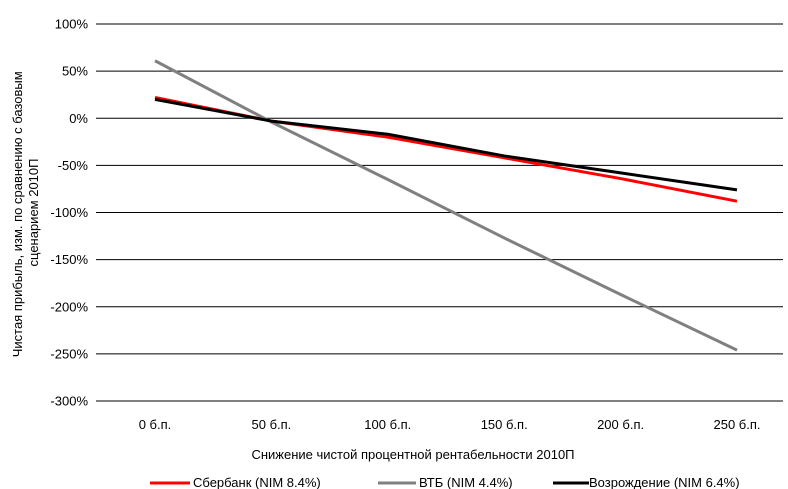  Describe the element at coordinates (620, 424) in the screenshot. I see `x-tick-label: 200 б.п.` at that location.